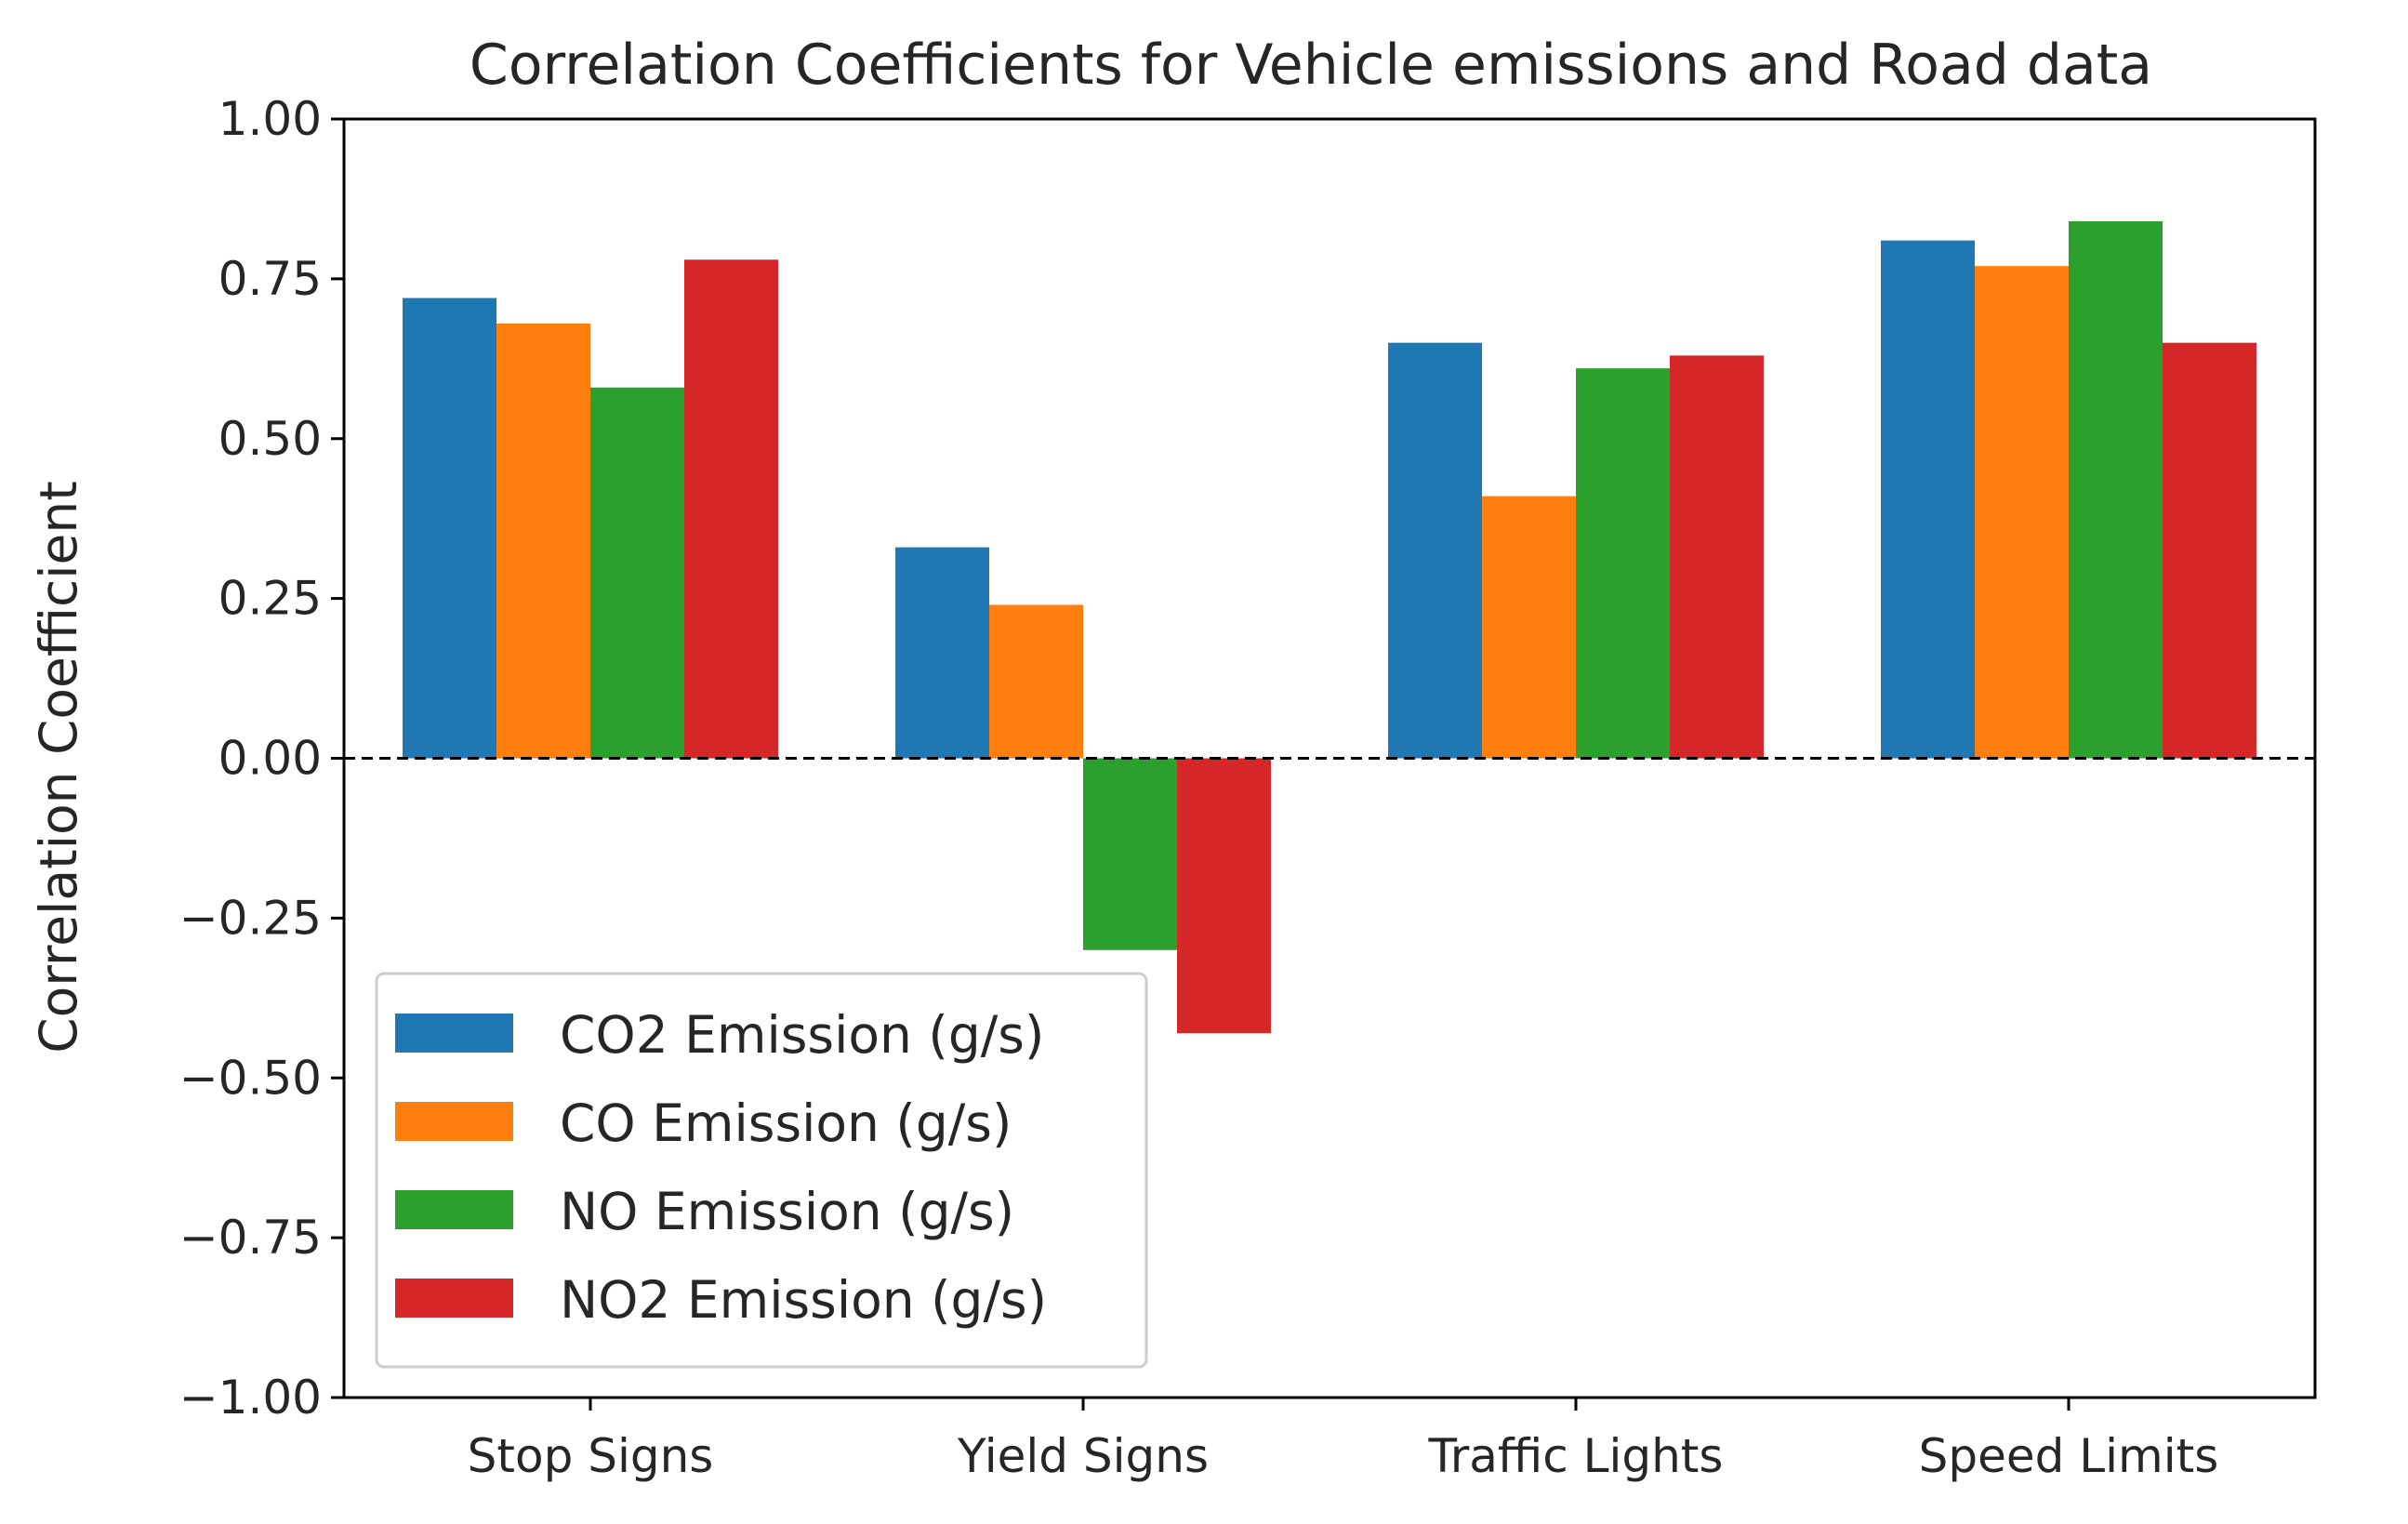  What do you see at coordinates (1083, 1456) in the screenshot?
I see `x-tick-label: Yield Signs` at bounding box center [1083, 1456].